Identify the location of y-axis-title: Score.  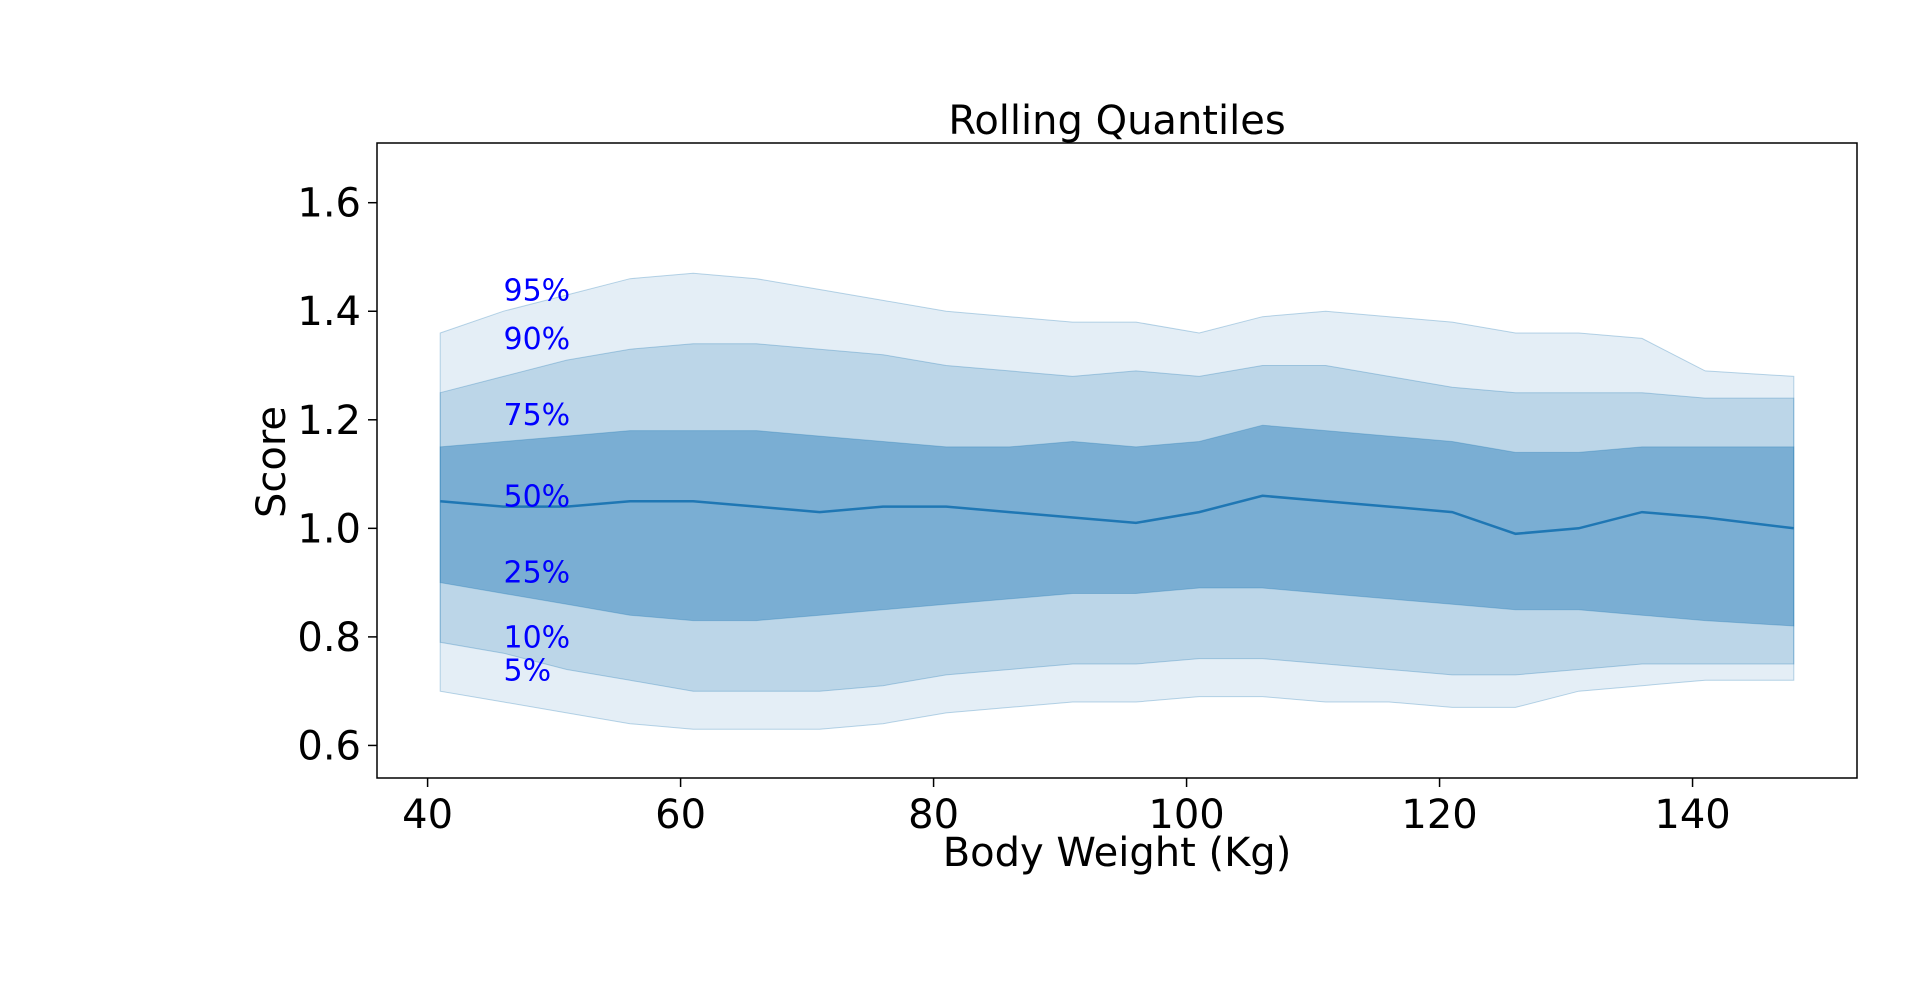
(272, 462).